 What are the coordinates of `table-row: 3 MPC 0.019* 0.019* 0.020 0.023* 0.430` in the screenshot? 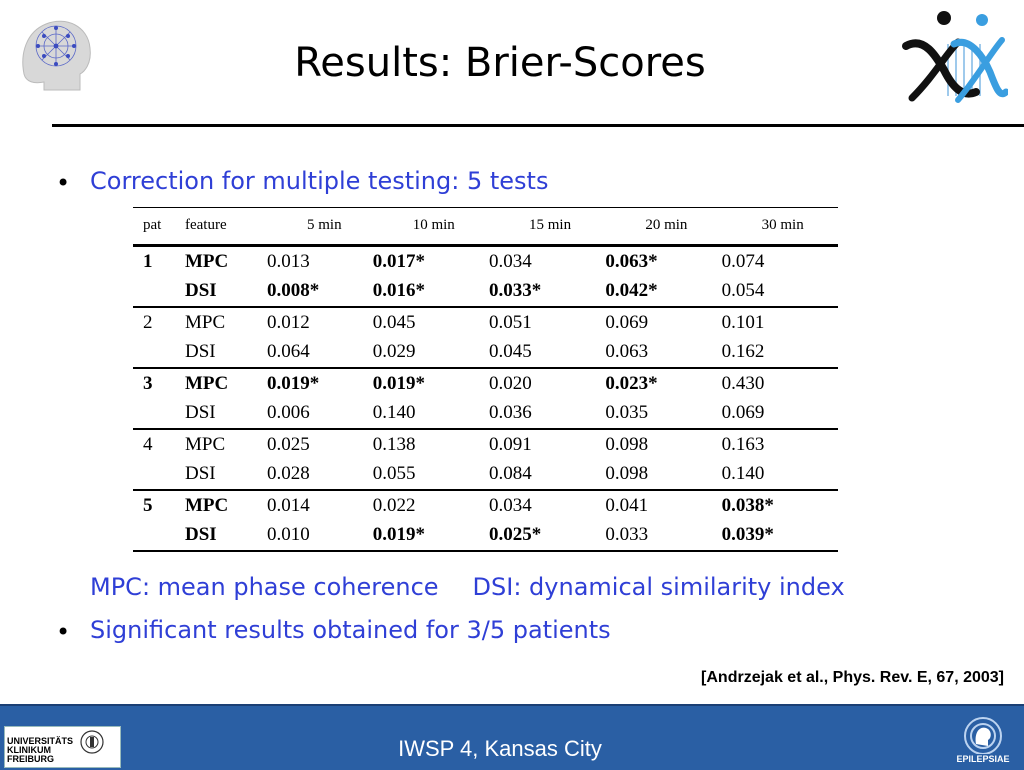 It's located at (485, 383).